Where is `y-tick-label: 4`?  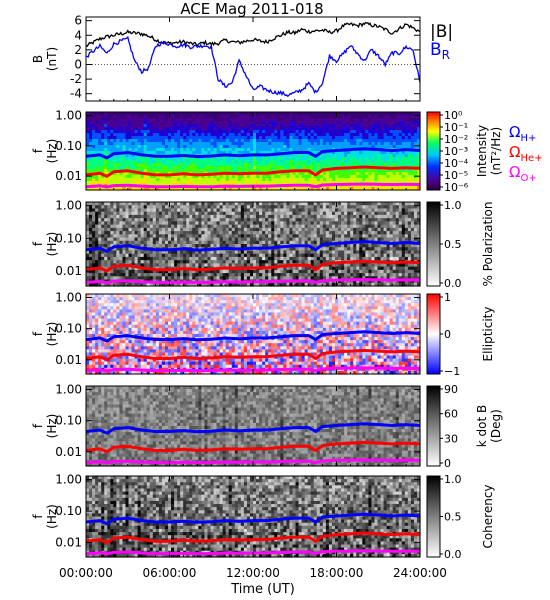 y-tick-label: 4 is located at coordinates (78, 35).